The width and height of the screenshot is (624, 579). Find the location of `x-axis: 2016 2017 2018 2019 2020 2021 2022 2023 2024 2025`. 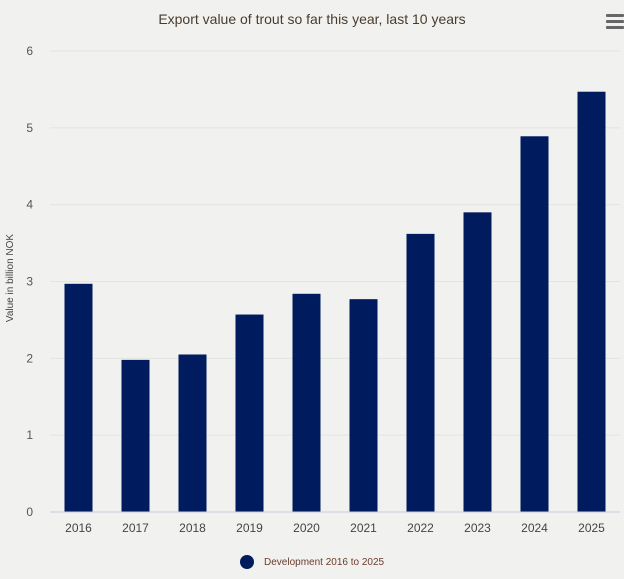

x-axis: 2016 2017 2018 2019 2020 2021 2022 2023 2024 2025 is located at coordinates (335, 523).